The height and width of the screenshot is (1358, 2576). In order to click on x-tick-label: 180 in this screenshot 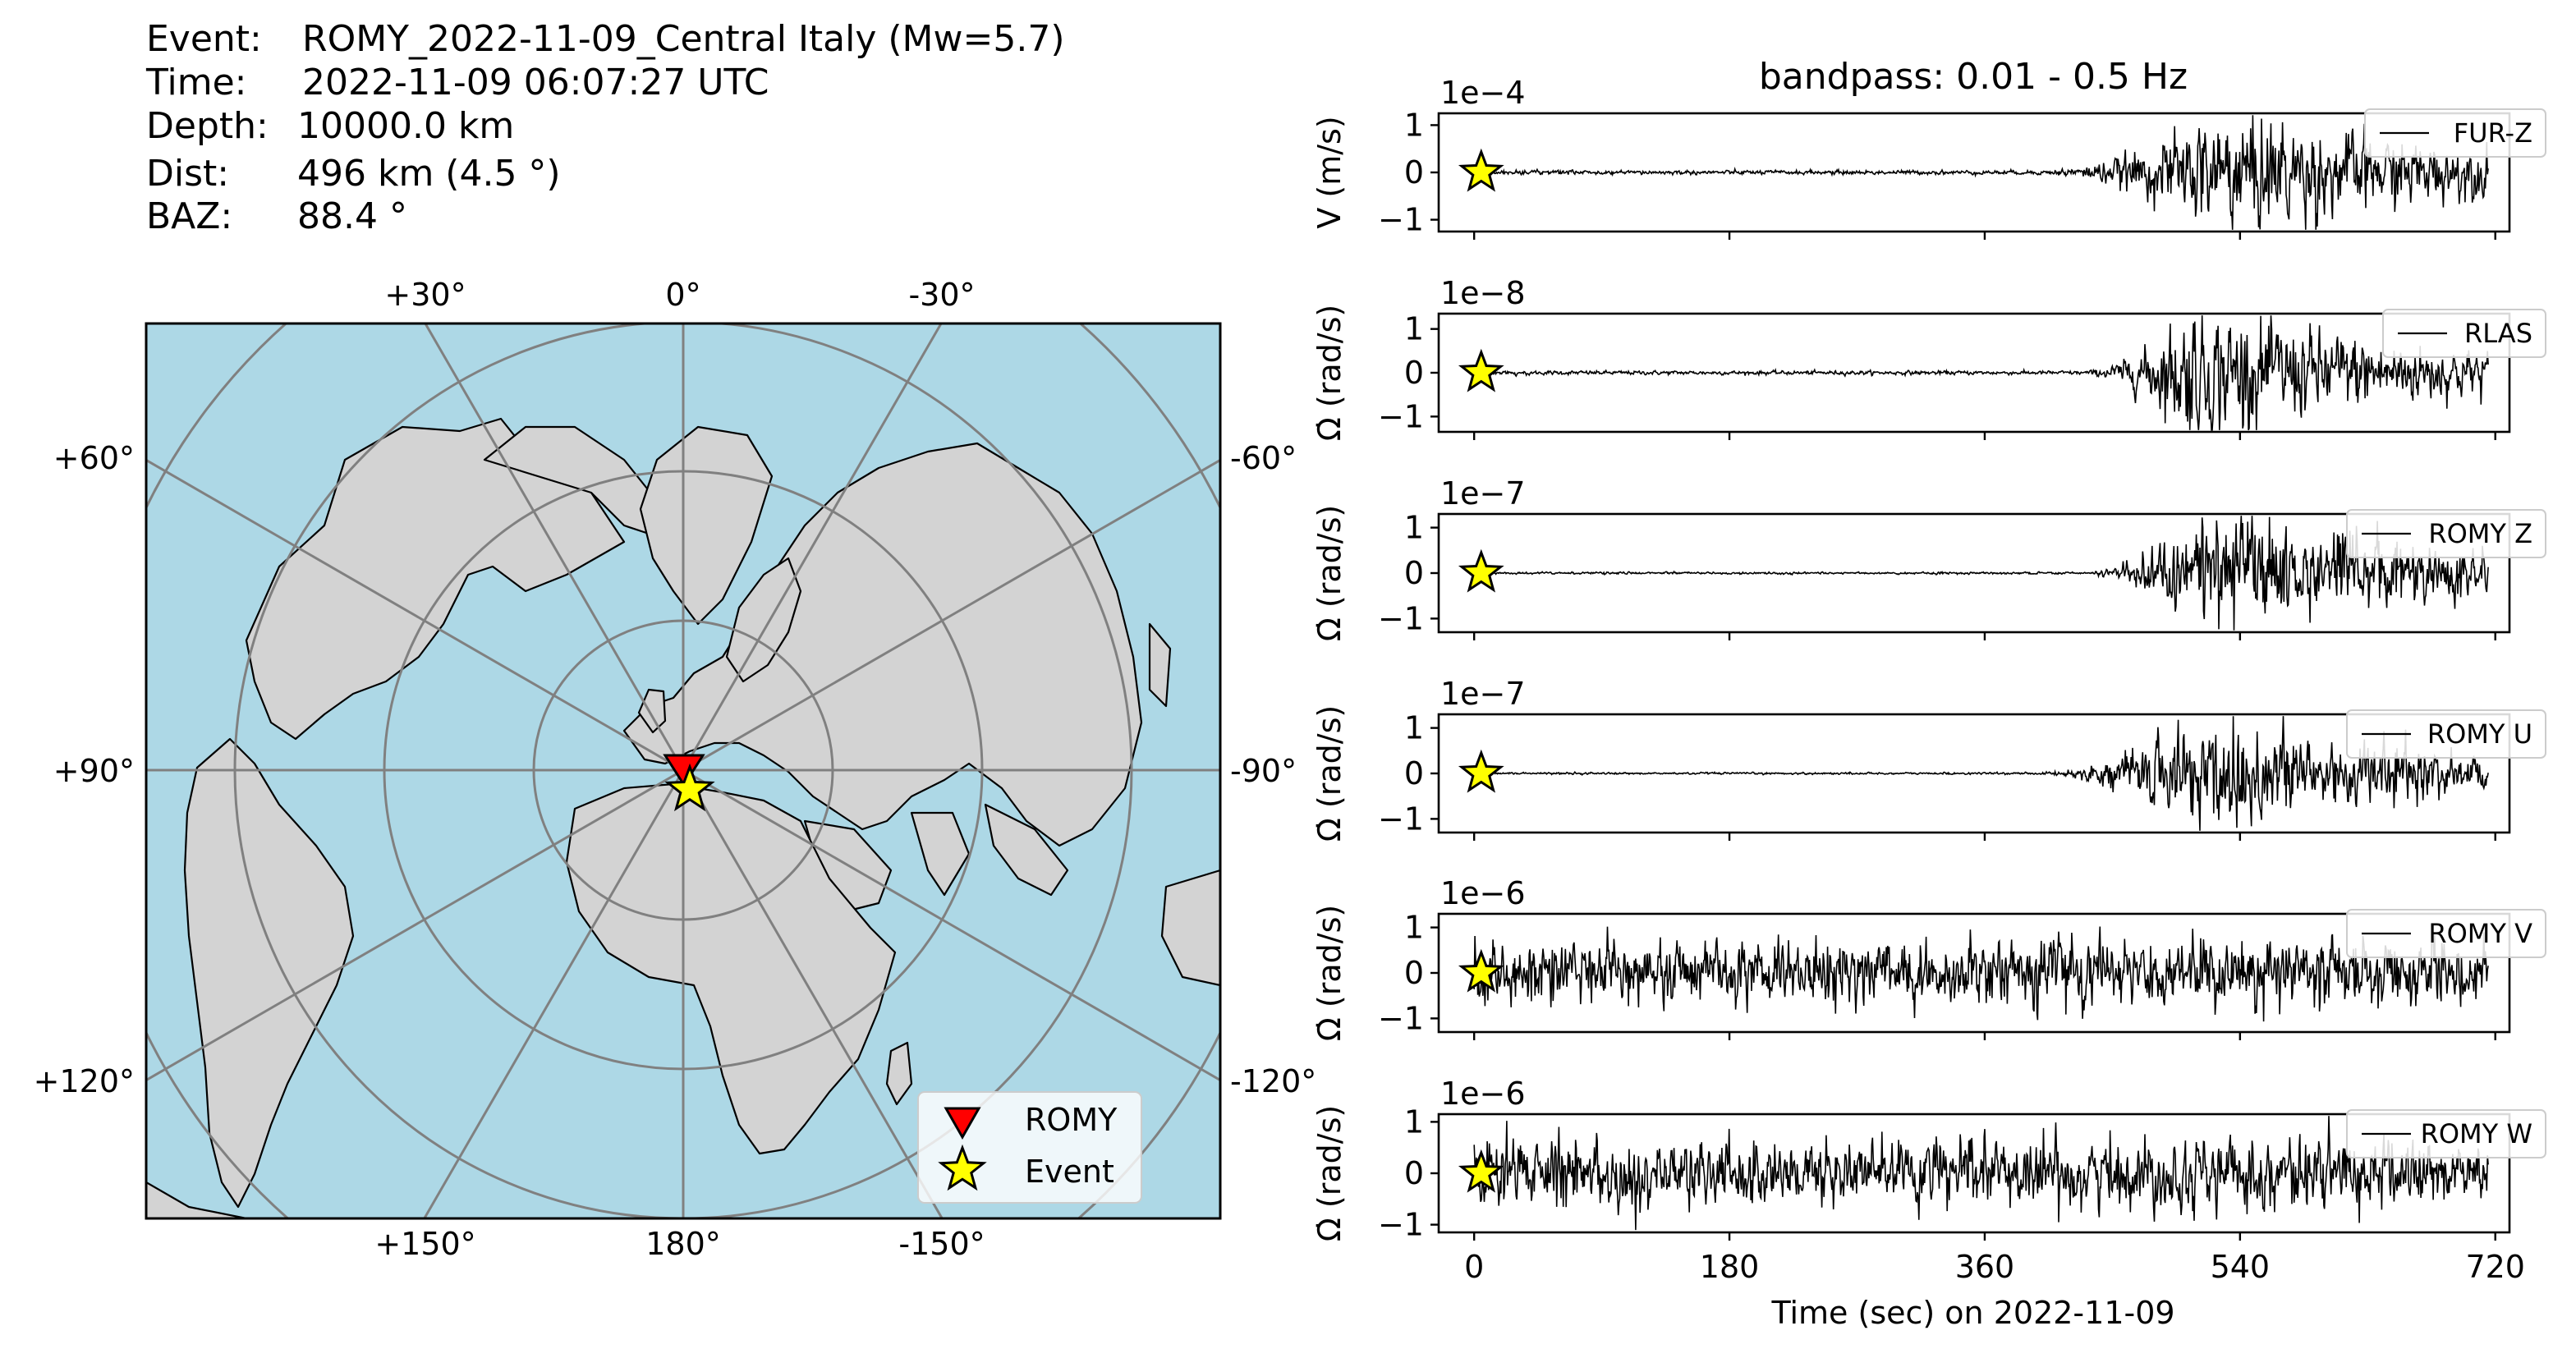, I will do `click(1730, 1267)`.